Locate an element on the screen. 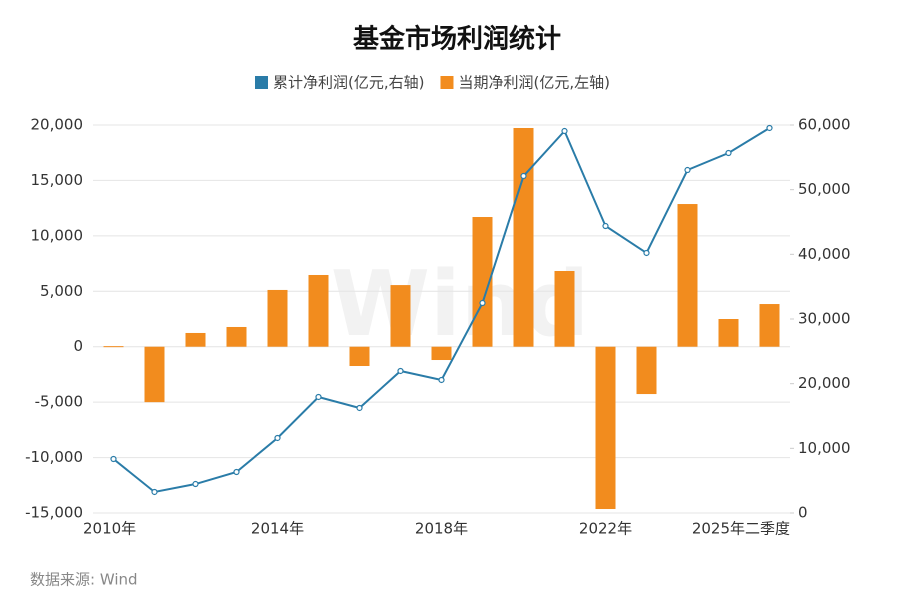 This screenshot has width=915, height=608. source-note: 数据来源: Wind is located at coordinates (84, 580).